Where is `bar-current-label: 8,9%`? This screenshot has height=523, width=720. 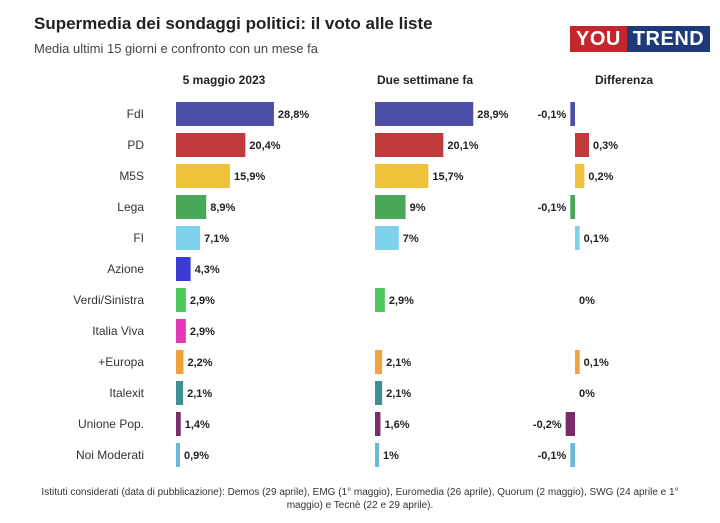 bar-current-label: 8,9% is located at coordinates (222, 208).